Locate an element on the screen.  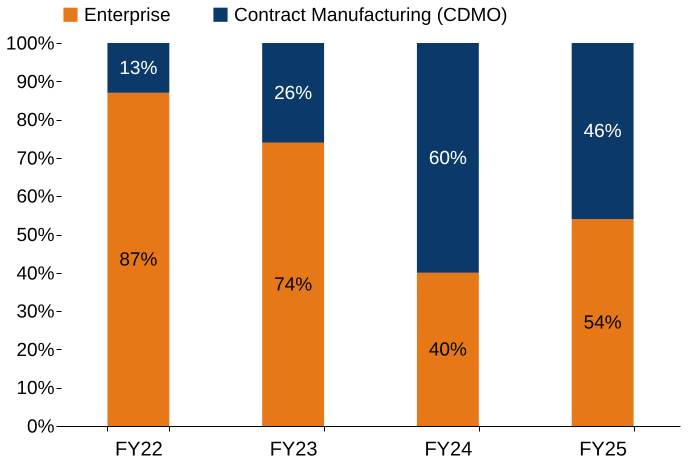
legend-label: Enterprise is located at coordinates (127, 15).